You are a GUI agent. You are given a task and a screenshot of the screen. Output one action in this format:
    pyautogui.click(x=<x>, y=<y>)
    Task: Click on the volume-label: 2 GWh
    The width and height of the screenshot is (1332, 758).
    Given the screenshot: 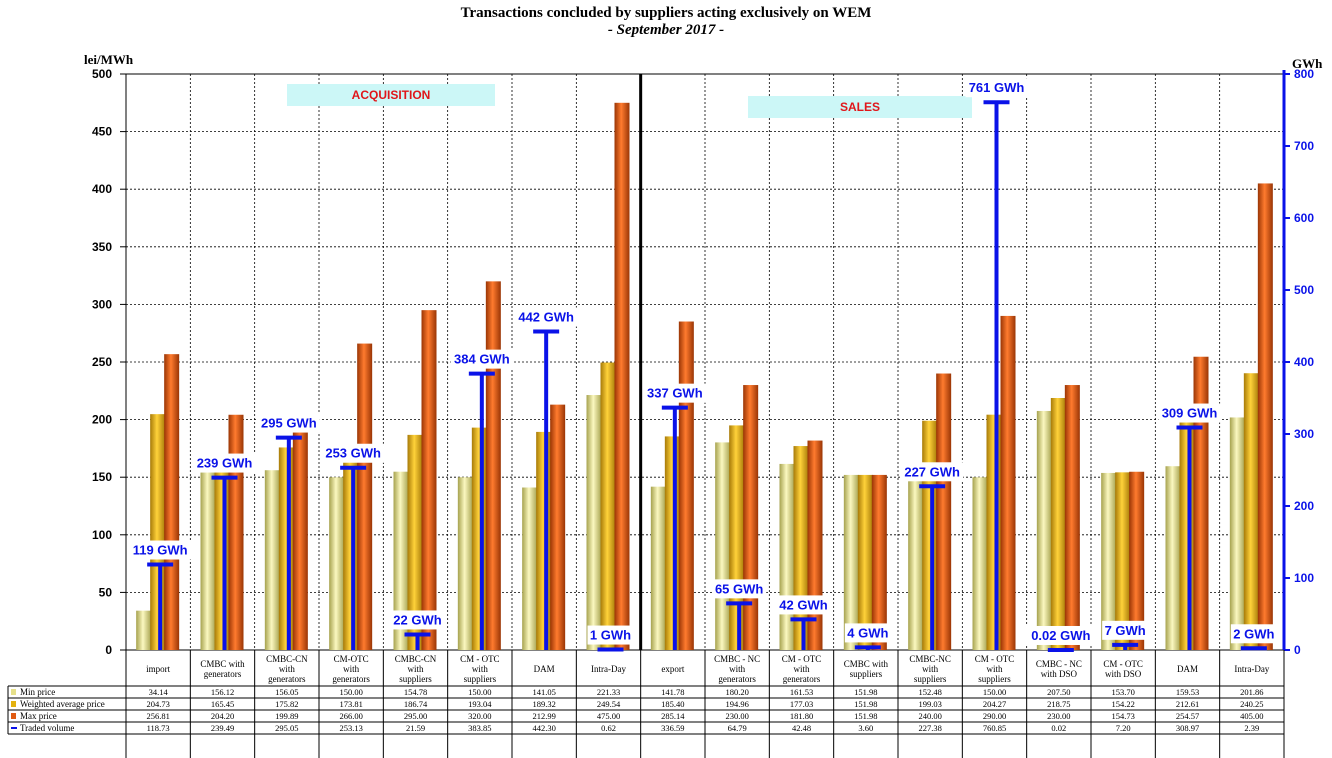 What is the action you would take?
    pyautogui.click(x=1253, y=633)
    